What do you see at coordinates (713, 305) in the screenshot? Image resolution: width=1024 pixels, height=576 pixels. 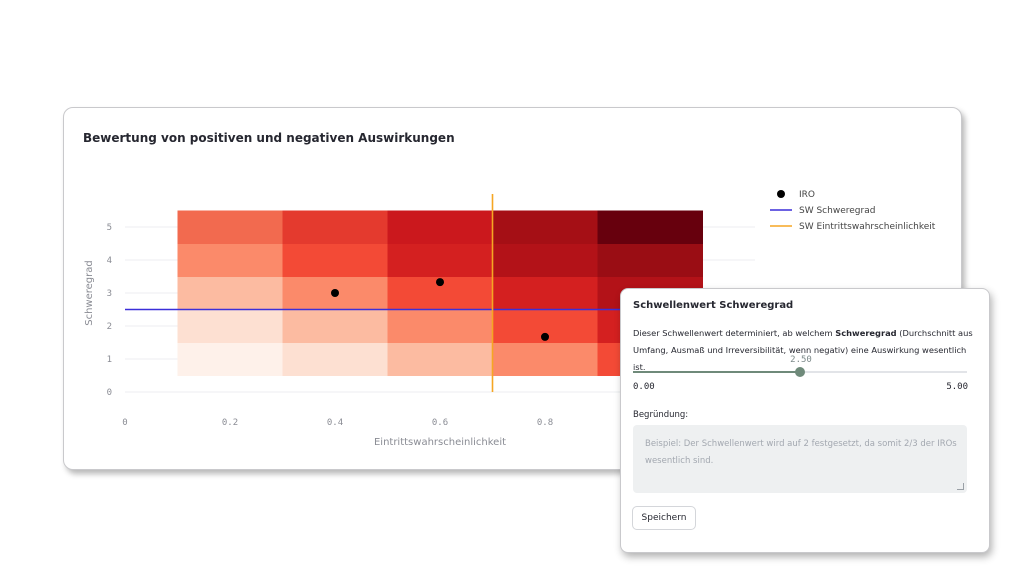 I see `panel-title: Schwellenwert Schweregrad` at bounding box center [713, 305].